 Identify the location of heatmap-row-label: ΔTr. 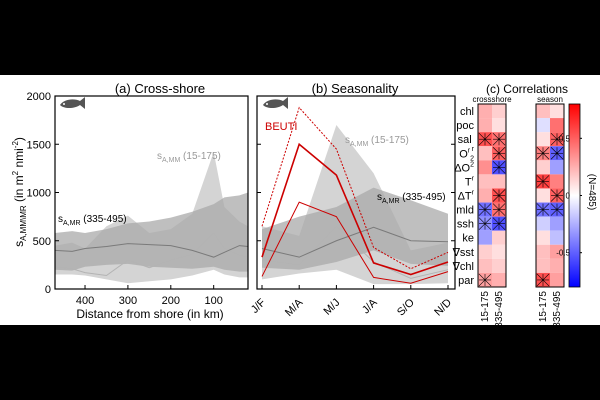
(466, 196).